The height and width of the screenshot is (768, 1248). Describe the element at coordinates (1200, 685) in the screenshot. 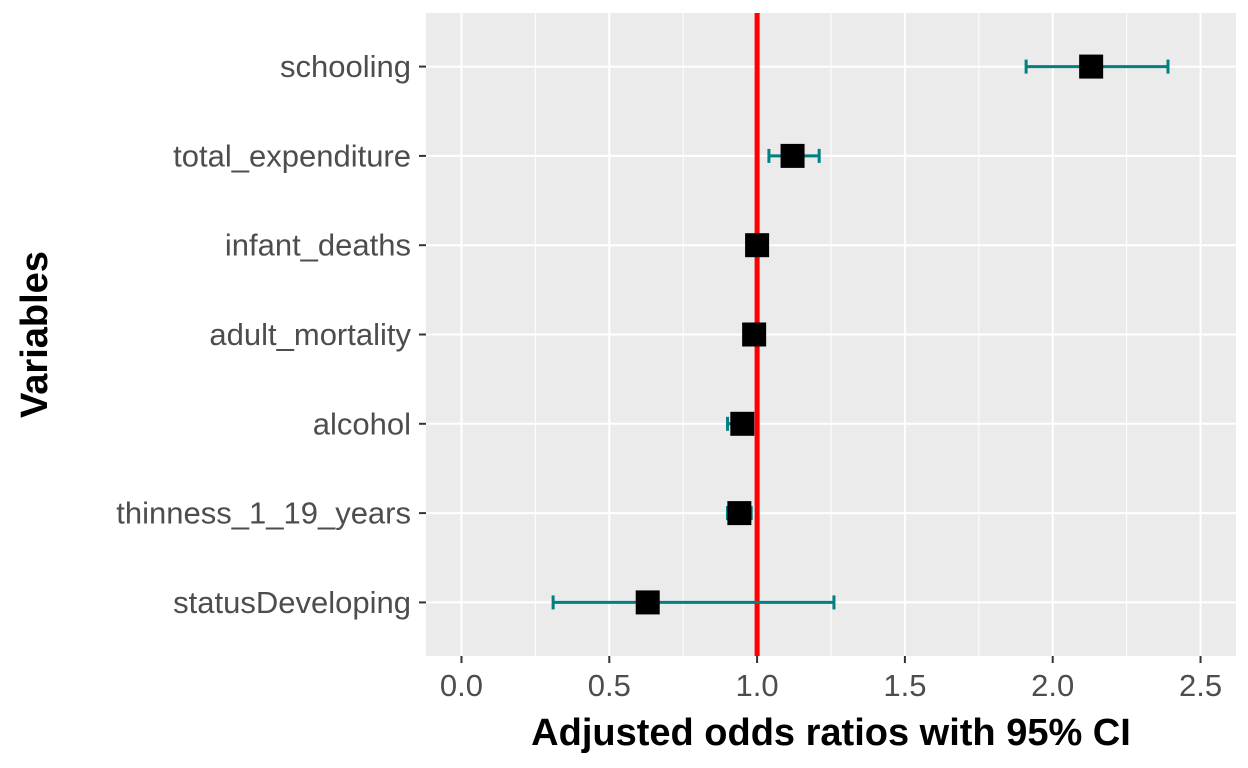

I see `x-tick-label: 2.5` at that location.